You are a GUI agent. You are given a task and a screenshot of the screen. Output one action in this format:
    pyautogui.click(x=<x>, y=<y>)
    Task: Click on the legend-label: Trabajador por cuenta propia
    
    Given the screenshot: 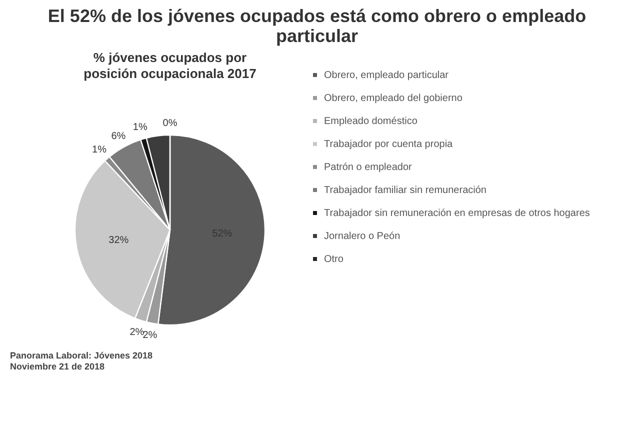 What is the action you would take?
    pyautogui.click(x=389, y=144)
    